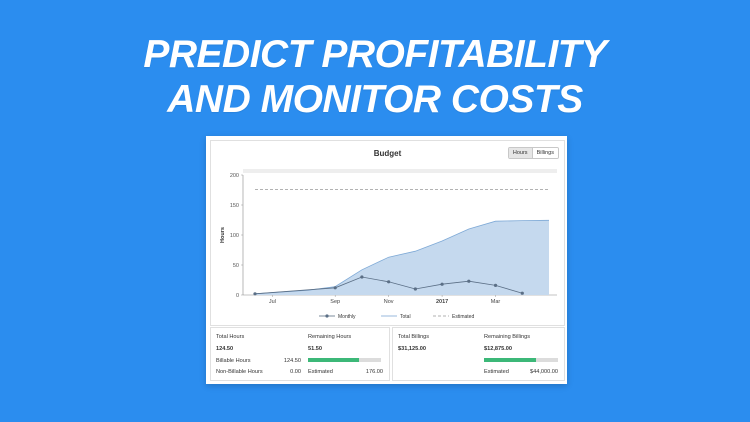 The height and width of the screenshot is (422, 750). I want to click on remaining-billings-progress, so click(521, 360).